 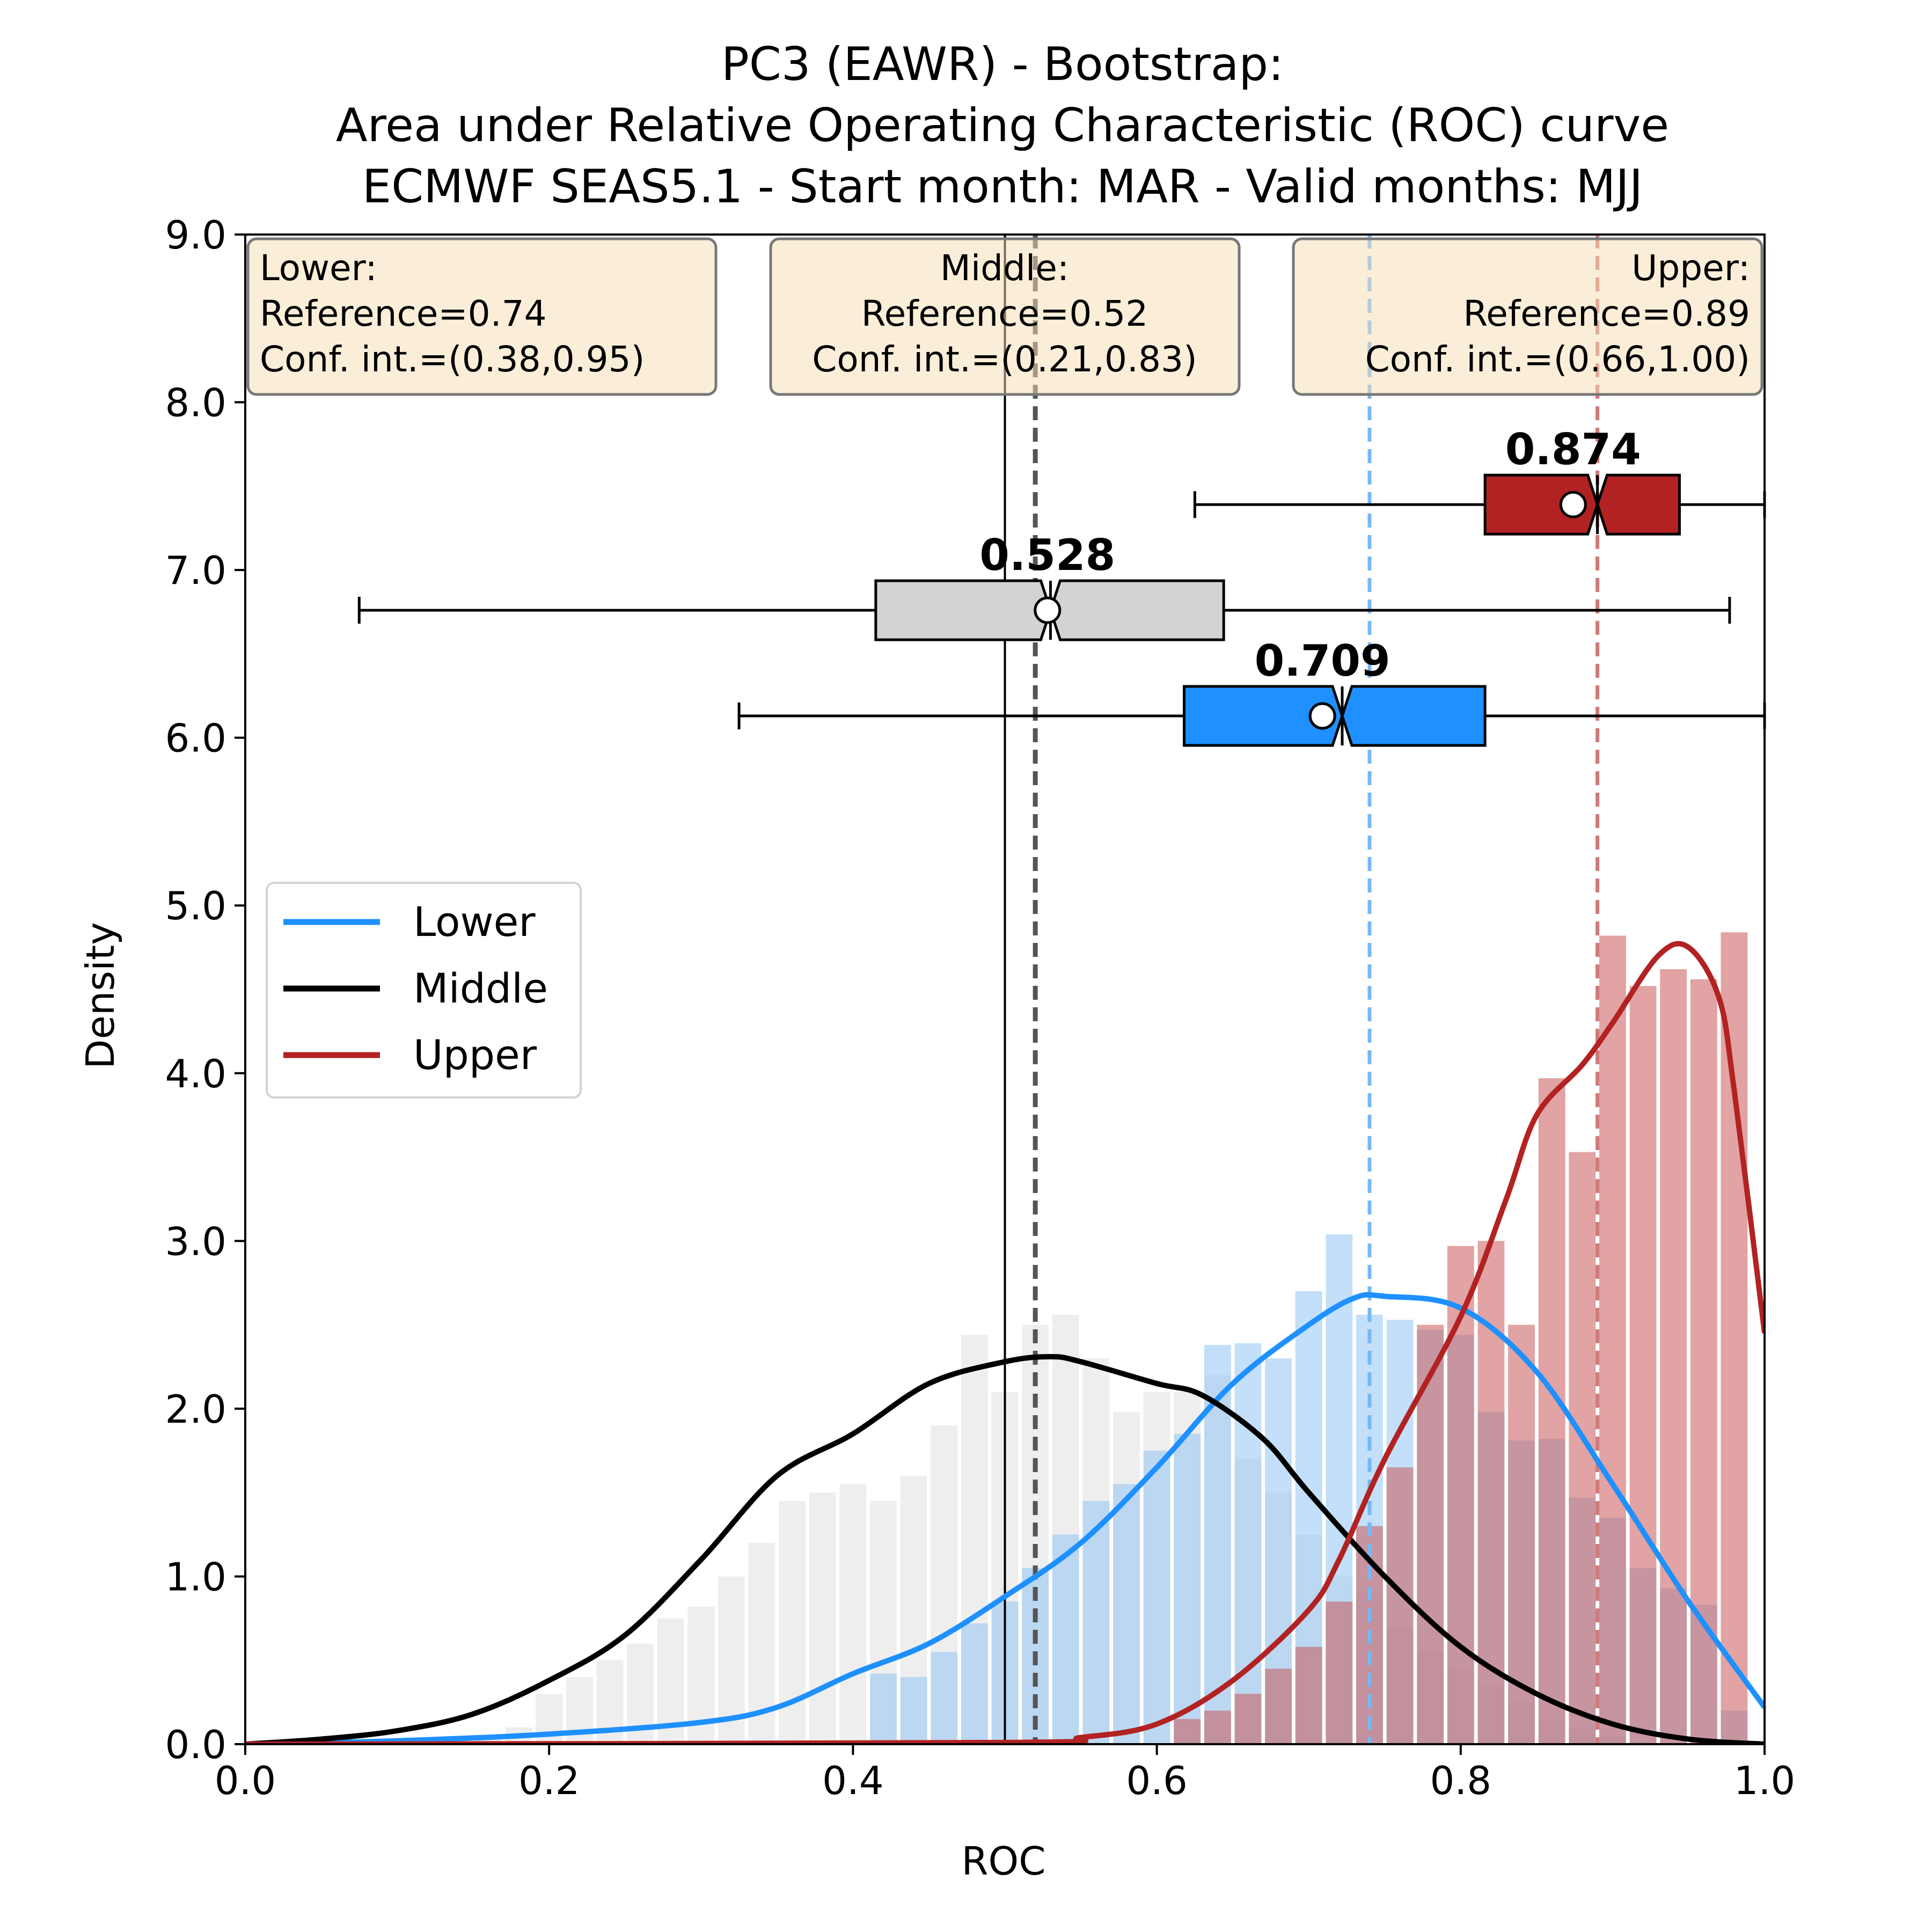 I want to click on x-tick-label: 0.8, so click(x=1461, y=1780).